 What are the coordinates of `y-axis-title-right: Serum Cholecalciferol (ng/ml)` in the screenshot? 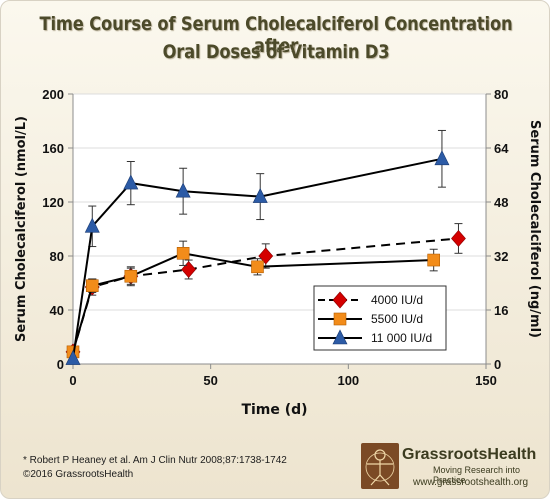 It's located at (534, 229).